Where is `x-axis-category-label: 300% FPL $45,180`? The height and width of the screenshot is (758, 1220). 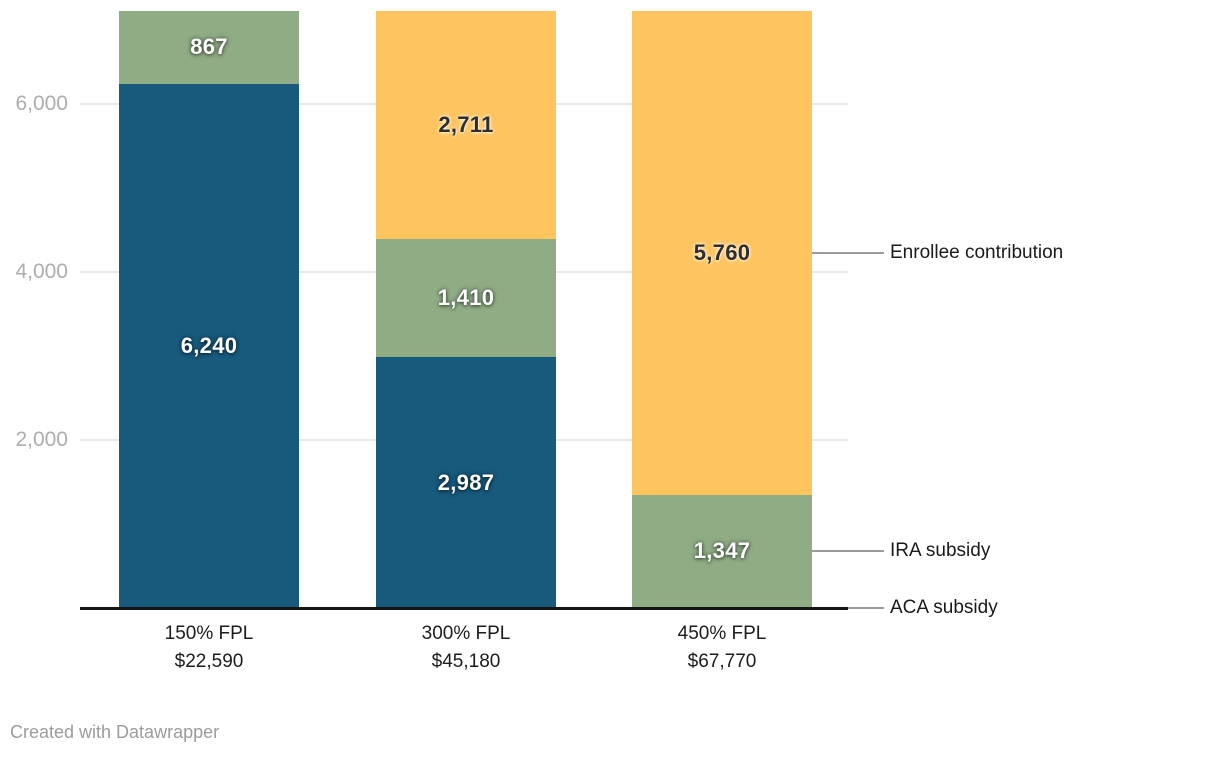
x-axis-category-label: 300% FPL $45,180 is located at coordinates (466, 648).